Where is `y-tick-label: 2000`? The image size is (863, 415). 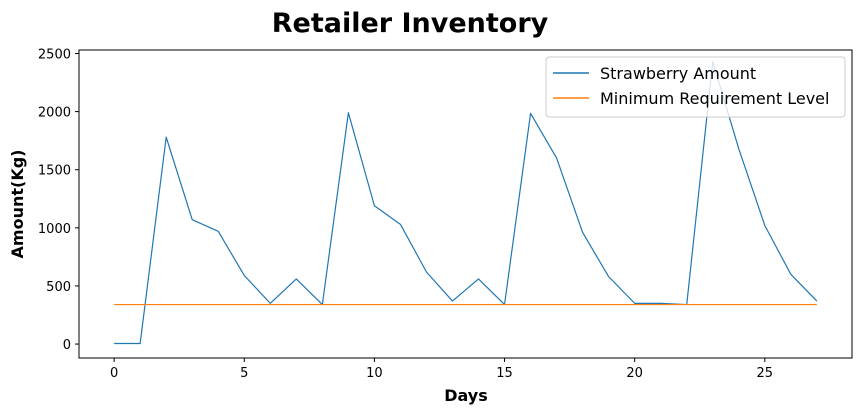 y-tick-label: 2000 is located at coordinates (54, 113).